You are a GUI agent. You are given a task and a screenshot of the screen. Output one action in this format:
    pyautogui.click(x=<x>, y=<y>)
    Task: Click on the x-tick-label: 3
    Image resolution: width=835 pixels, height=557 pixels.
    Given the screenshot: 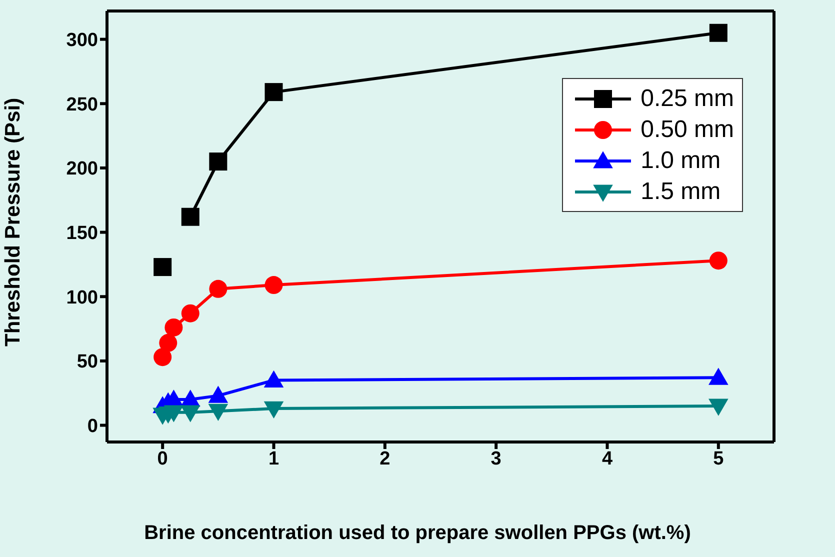 What is the action you would take?
    pyautogui.click(x=496, y=459)
    